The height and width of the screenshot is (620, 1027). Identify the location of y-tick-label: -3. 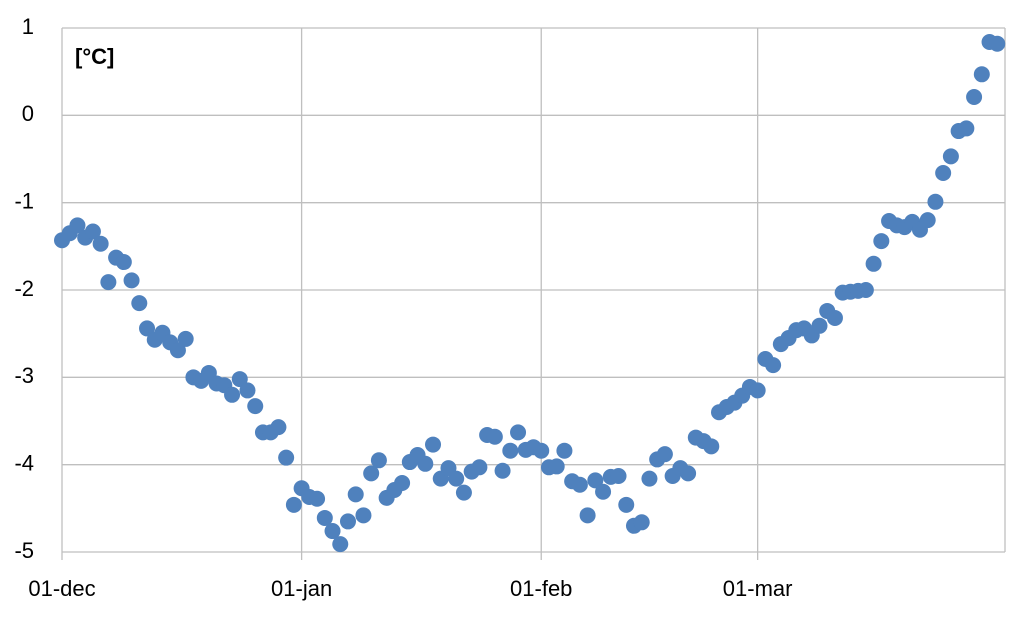
(24, 375).